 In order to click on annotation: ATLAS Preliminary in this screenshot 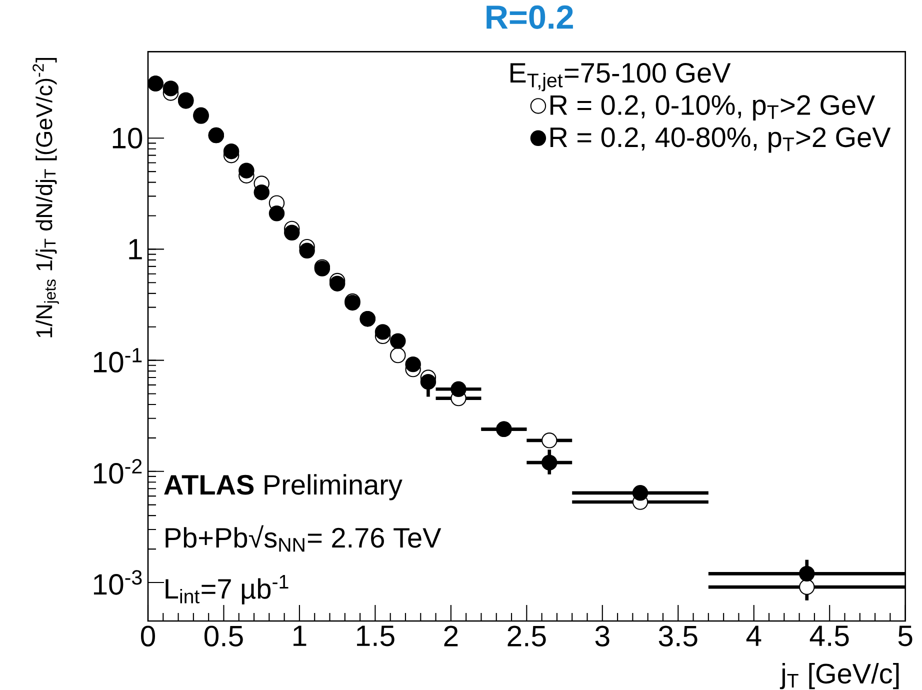, I will do `click(283, 487)`.